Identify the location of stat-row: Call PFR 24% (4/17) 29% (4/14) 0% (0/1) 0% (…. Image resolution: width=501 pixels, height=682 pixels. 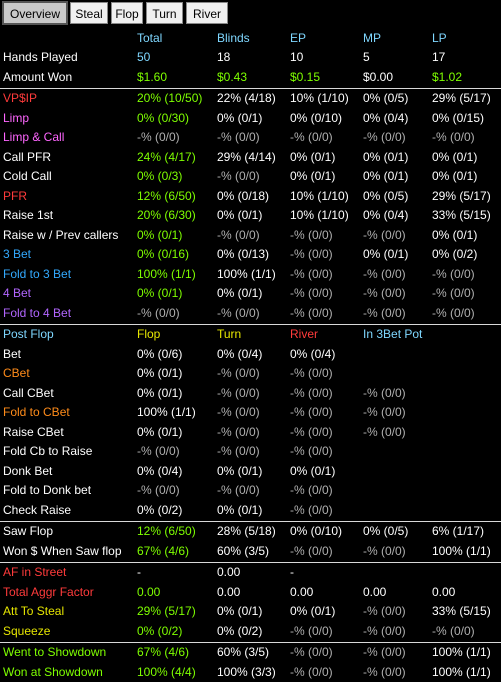
(250, 157).